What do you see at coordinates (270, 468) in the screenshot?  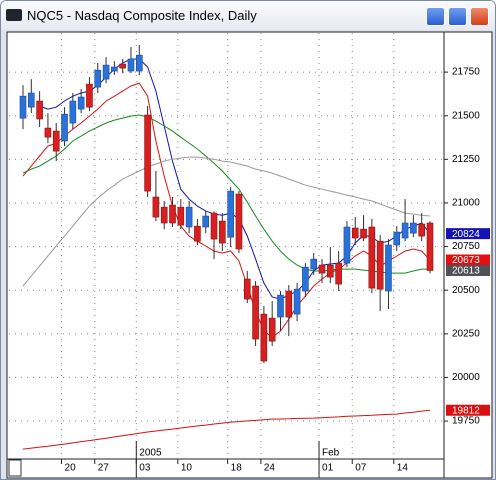 I see `x-tick-label: 24` at bounding box center [270, 468].